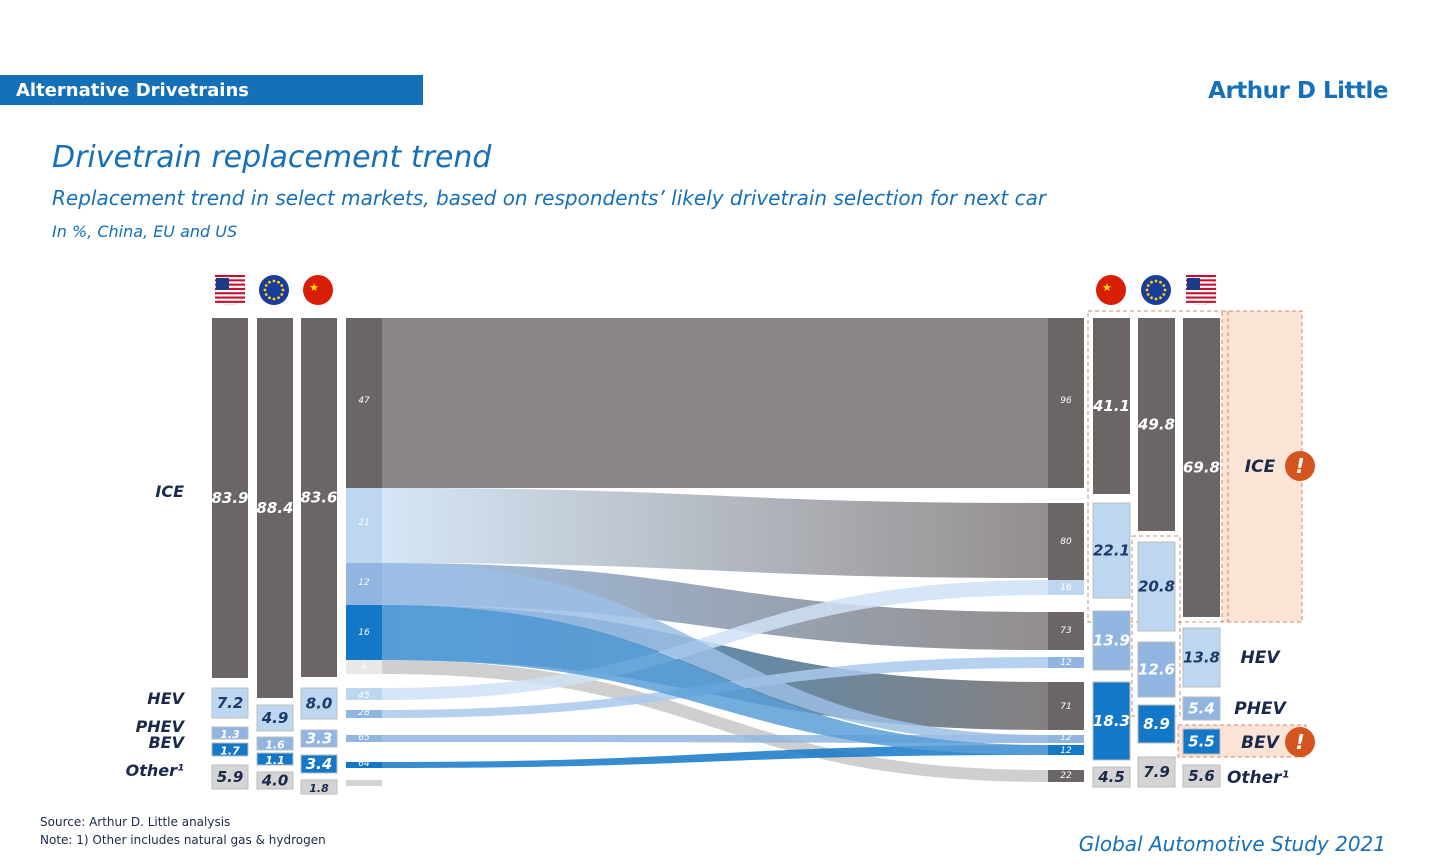  I want to click on flow-target-value: 96, so click(1066, 401).